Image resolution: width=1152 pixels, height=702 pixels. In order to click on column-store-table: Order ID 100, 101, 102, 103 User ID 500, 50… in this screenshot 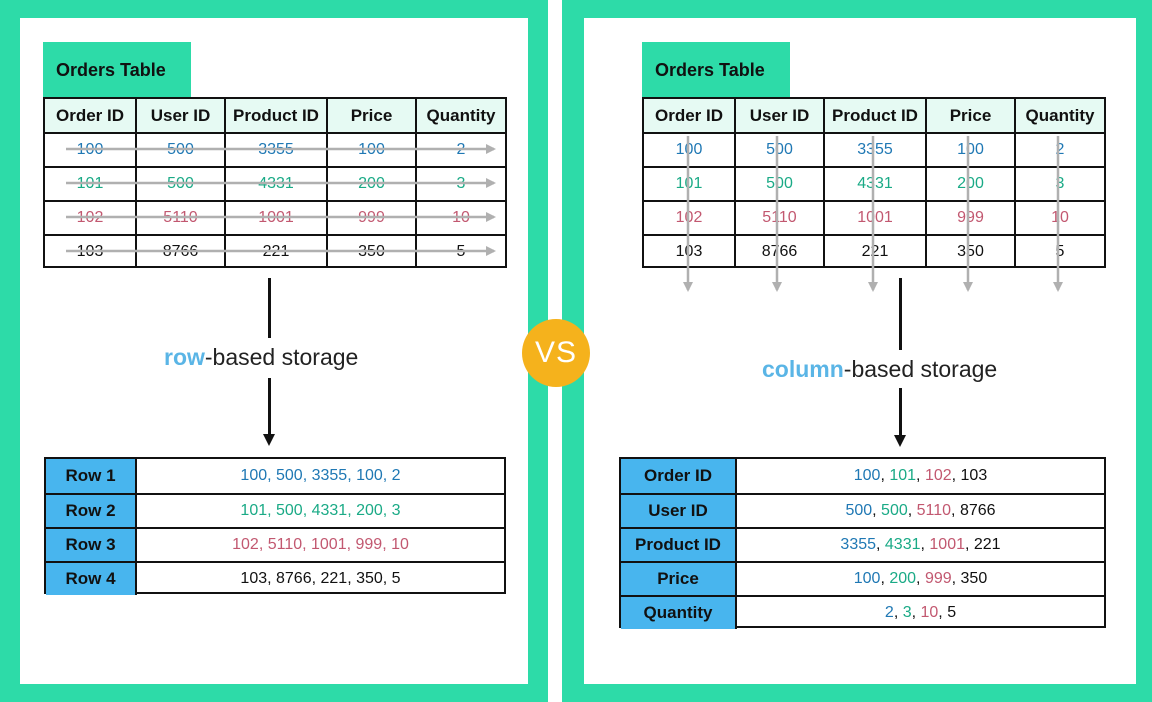, I will do `click(862, 543)`.